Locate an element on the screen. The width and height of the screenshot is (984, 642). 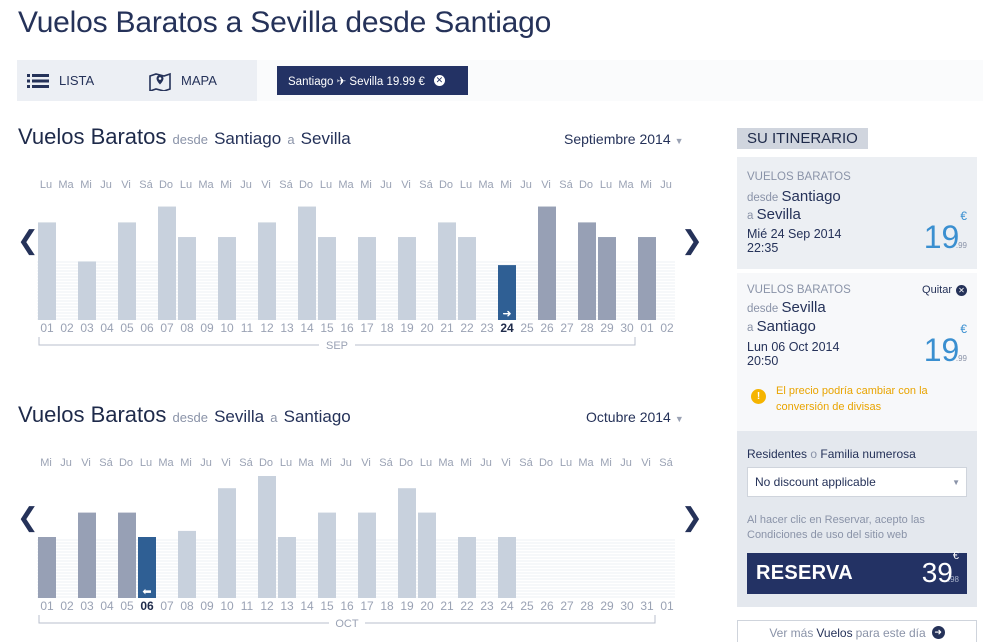
leg-origin: Sevilla is located at coordinates (803, 307).